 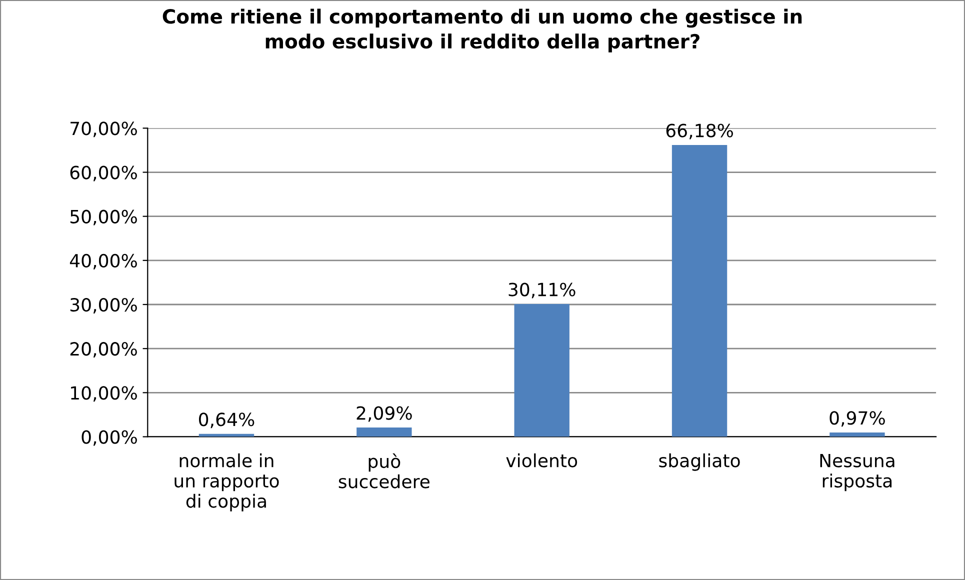 I want to click on y-tick-label: 30,00%, so click(x=103, y=306).